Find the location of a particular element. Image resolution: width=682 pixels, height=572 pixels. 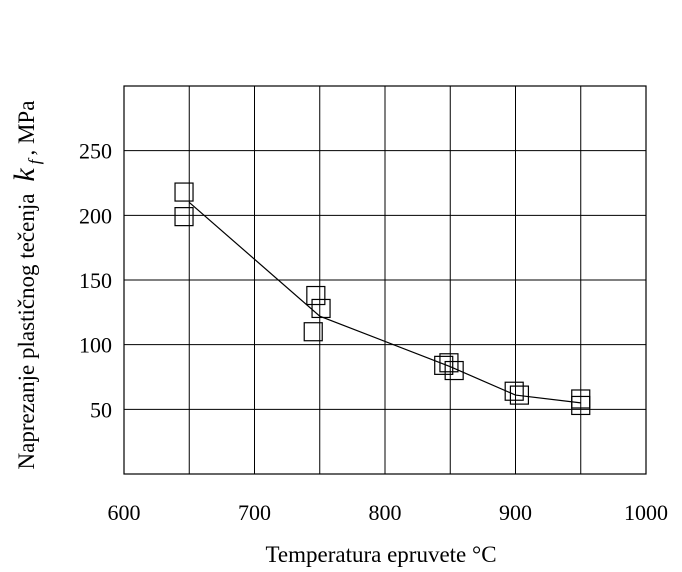

y-axis-title: Naprezanje plastičnog tečenja k f , MPa is located at coordinates (26, 285).